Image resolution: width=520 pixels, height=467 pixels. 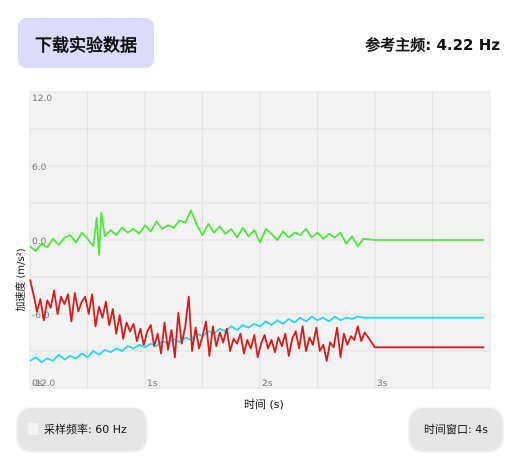 What do you see at coordinates (382, 384) in the screenshot?
I see `x-tick-label: 3s` at bounding box center [382, 384].